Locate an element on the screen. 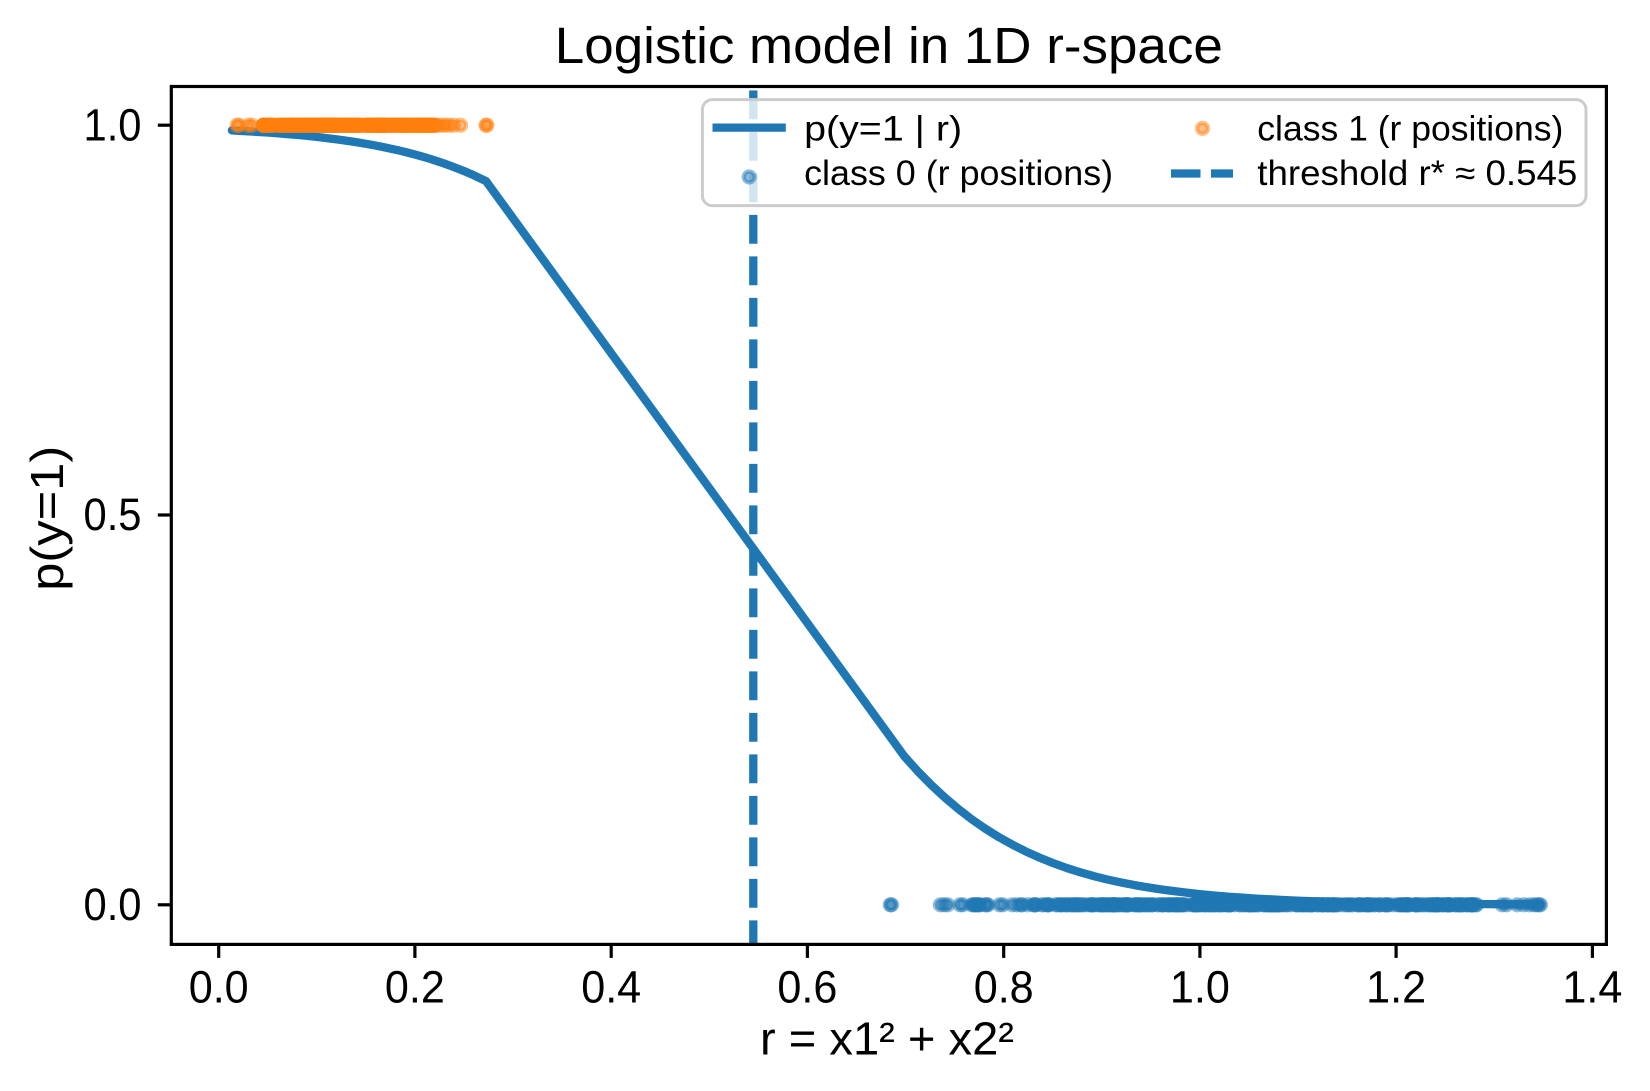  svg-text: 0.2 is located at coordinates (415, 986).